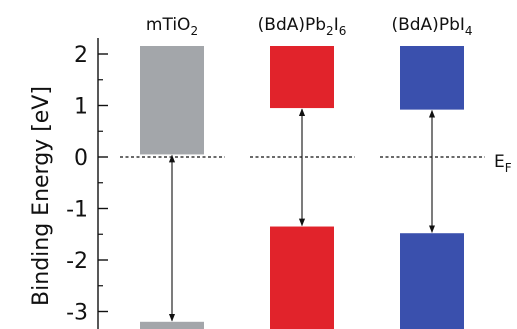 Image resolution: width=517 pixels, height=329 pixels. I want to click on fermi-level-lines: EF, so click(316, 163).